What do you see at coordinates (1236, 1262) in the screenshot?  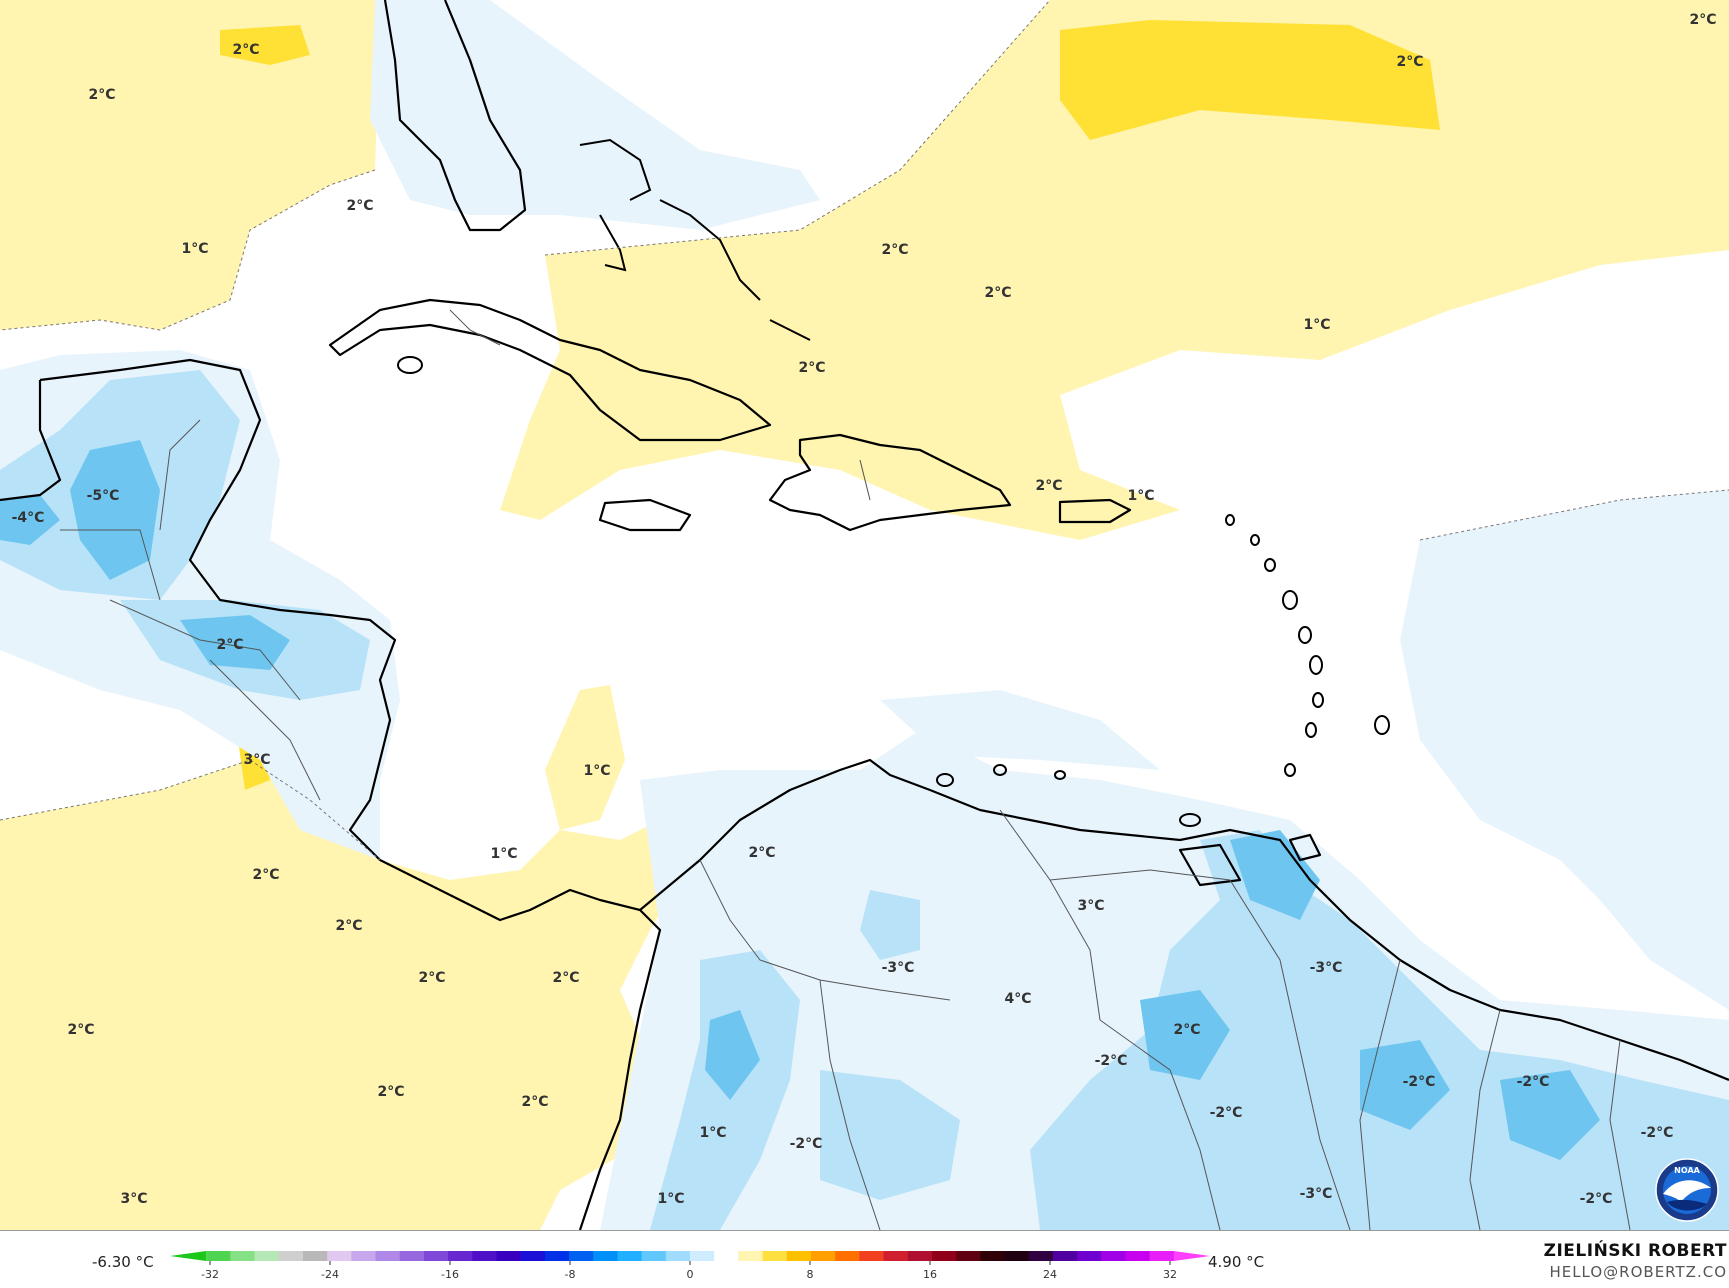 I see `max-value-label: 4.90 °C` at bounding box center [1236, 1262].